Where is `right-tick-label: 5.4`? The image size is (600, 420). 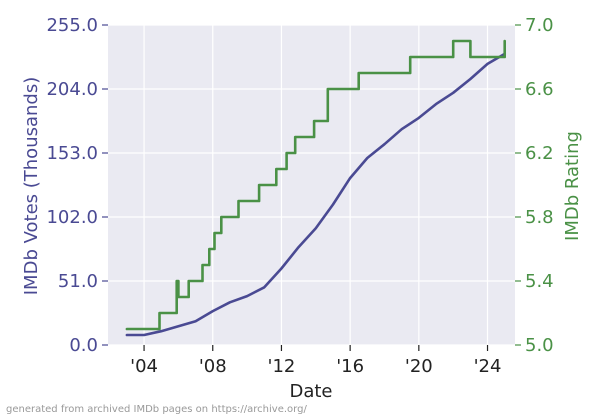
right-tick-label: 5.4 is located at coordinates (539, 281).